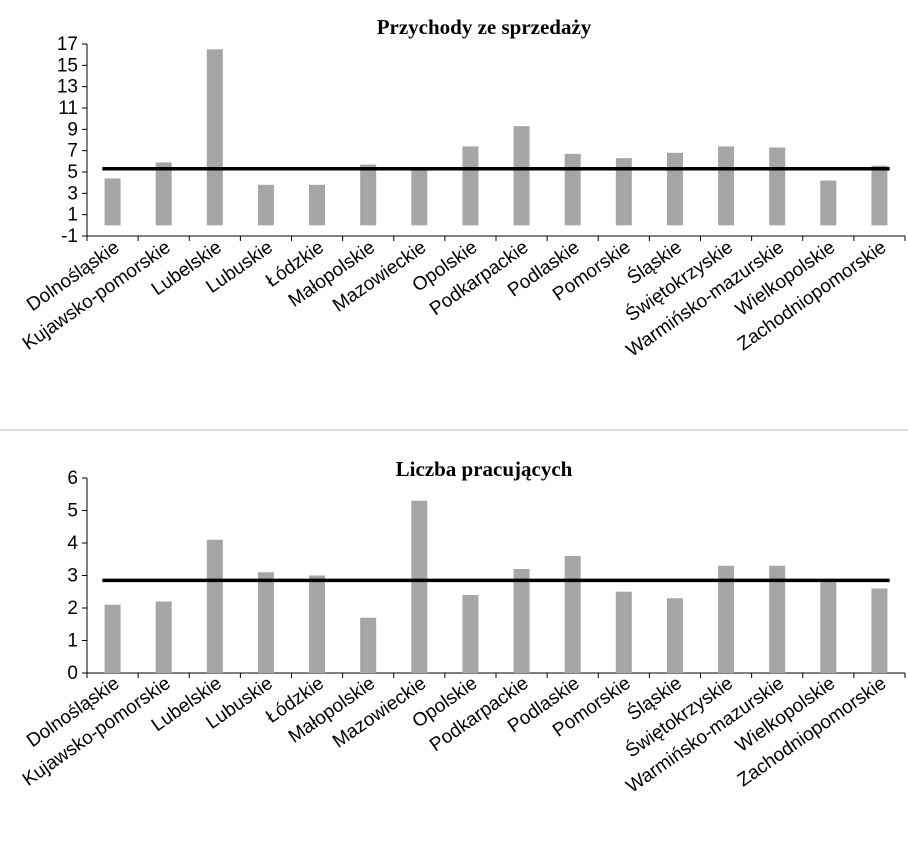  Describe the element at coordinates (67, 44) in the screenshot. I see `y-tick-label: 17` at that location.